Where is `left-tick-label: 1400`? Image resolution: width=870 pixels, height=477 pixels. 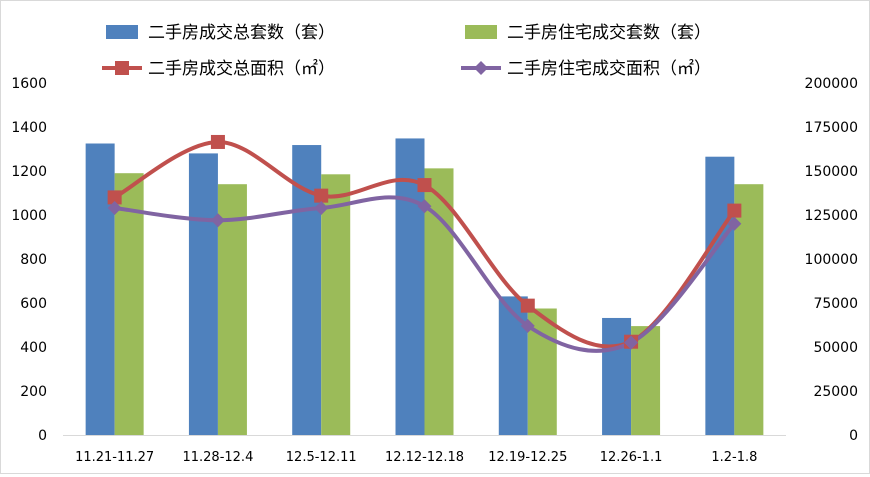 left-tick-label: 1400 is located at coordinates (29, 128).